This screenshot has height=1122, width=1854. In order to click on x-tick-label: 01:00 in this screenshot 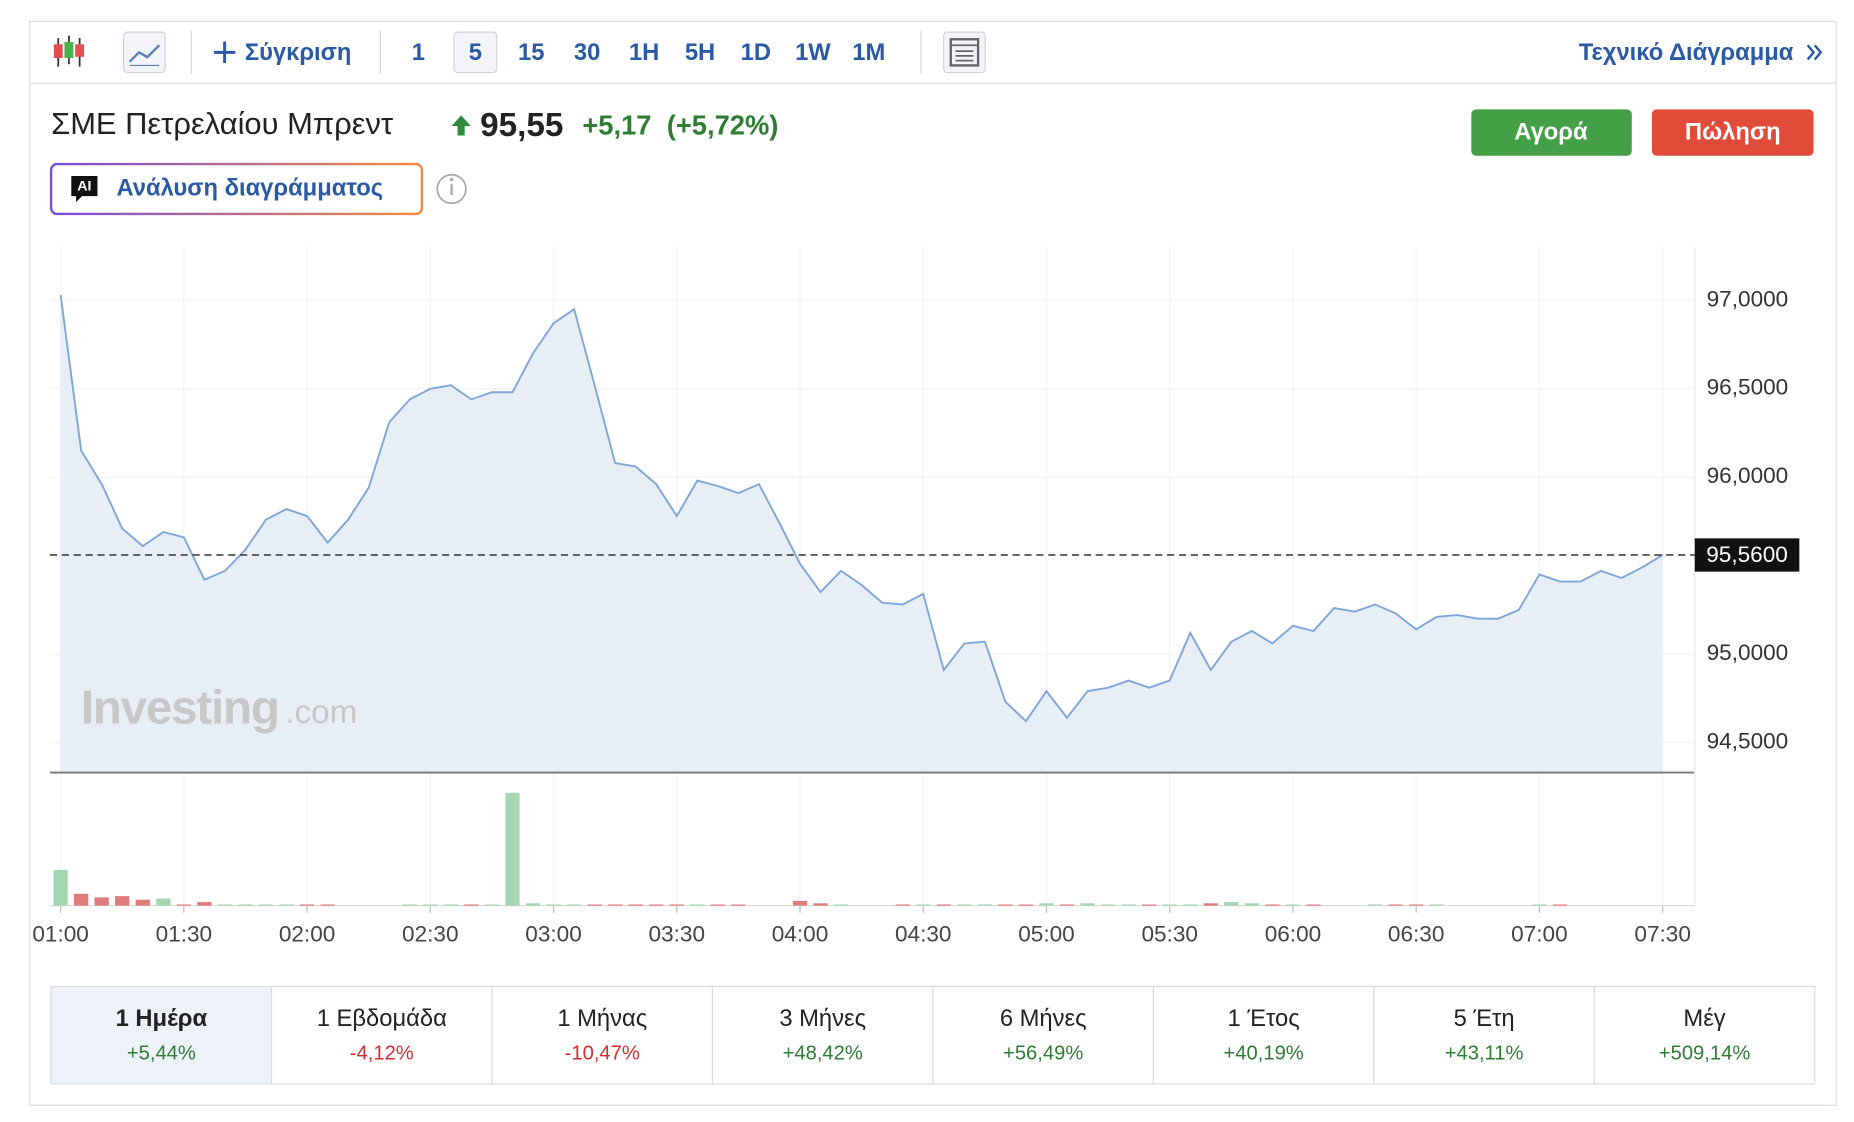, I will do `click(60, 933)`.